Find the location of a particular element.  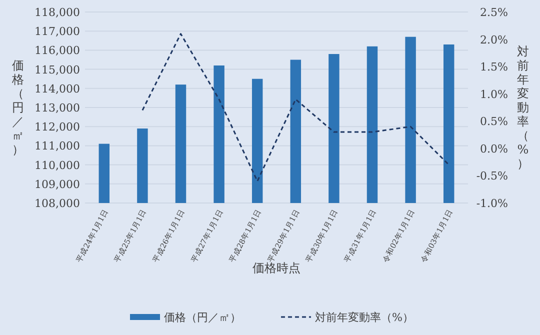

legend-label: 対前年変動率（%） is located at coordinates (364, 317).